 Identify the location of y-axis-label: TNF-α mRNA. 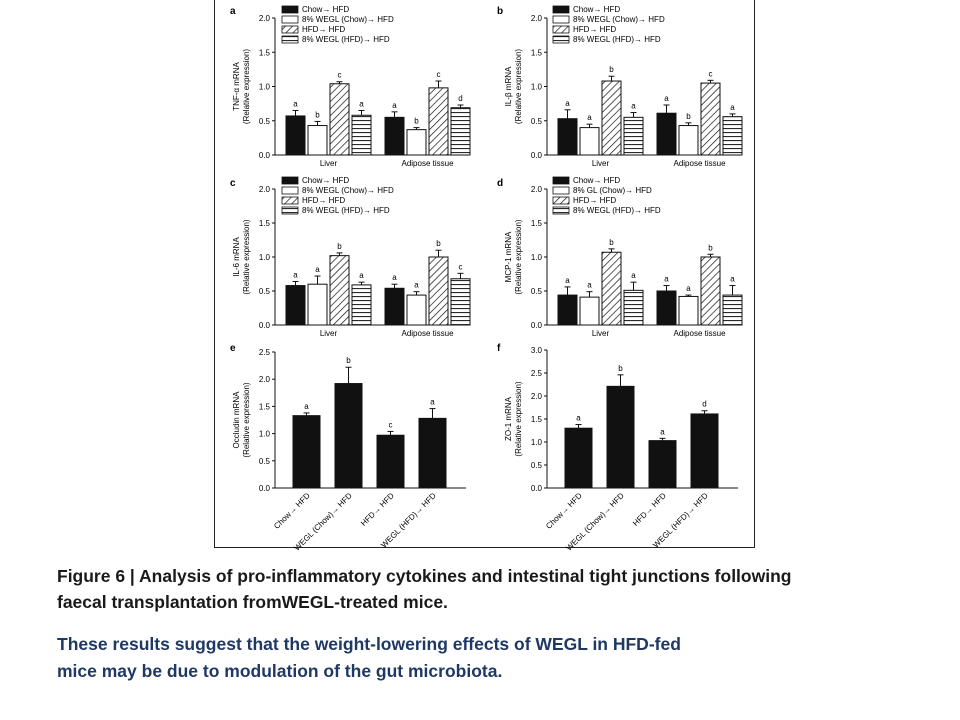
(236, 86).